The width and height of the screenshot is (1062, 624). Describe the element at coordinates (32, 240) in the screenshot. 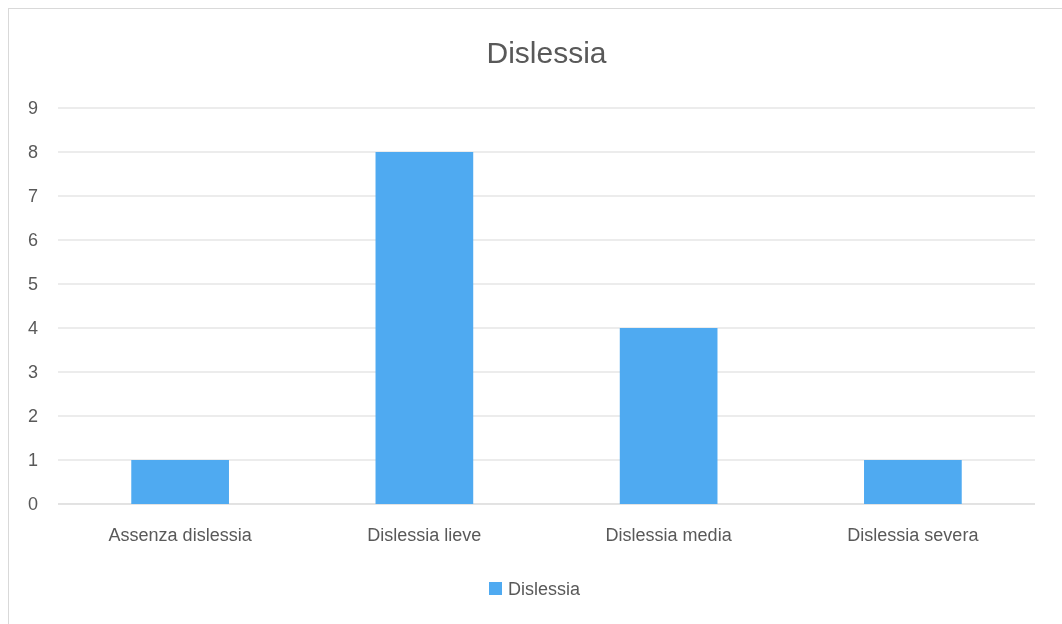

I see `y-tick-label: 6` at that location.